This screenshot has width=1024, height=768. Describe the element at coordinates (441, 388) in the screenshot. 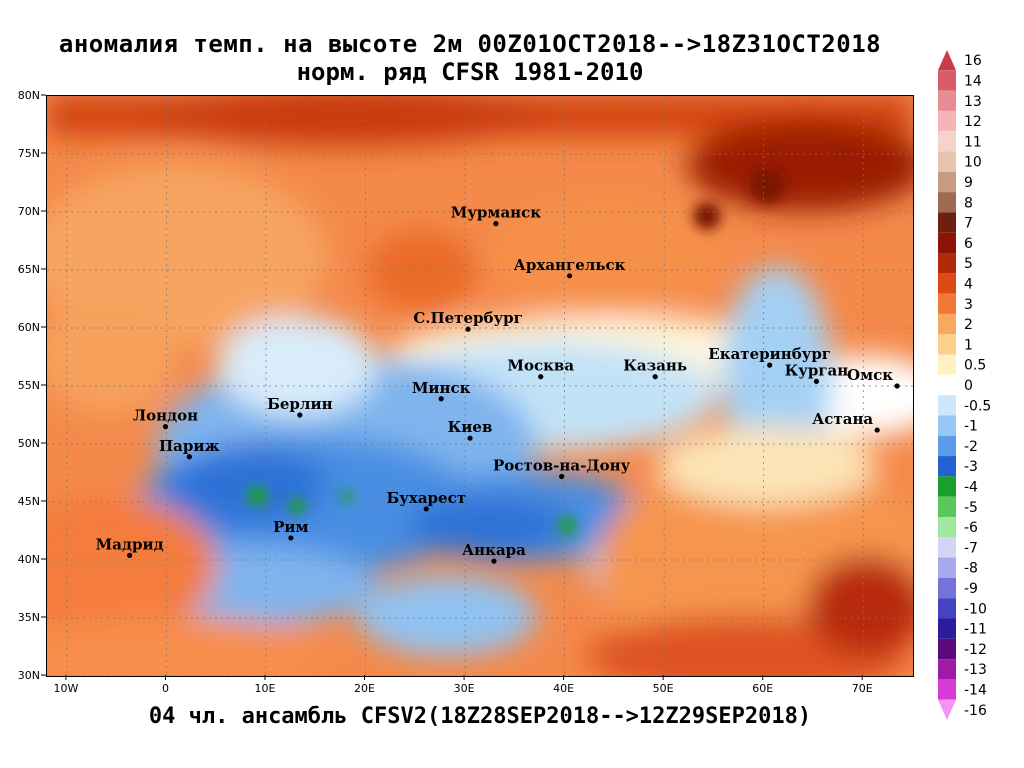

I see `city-label: Минск` at that location.